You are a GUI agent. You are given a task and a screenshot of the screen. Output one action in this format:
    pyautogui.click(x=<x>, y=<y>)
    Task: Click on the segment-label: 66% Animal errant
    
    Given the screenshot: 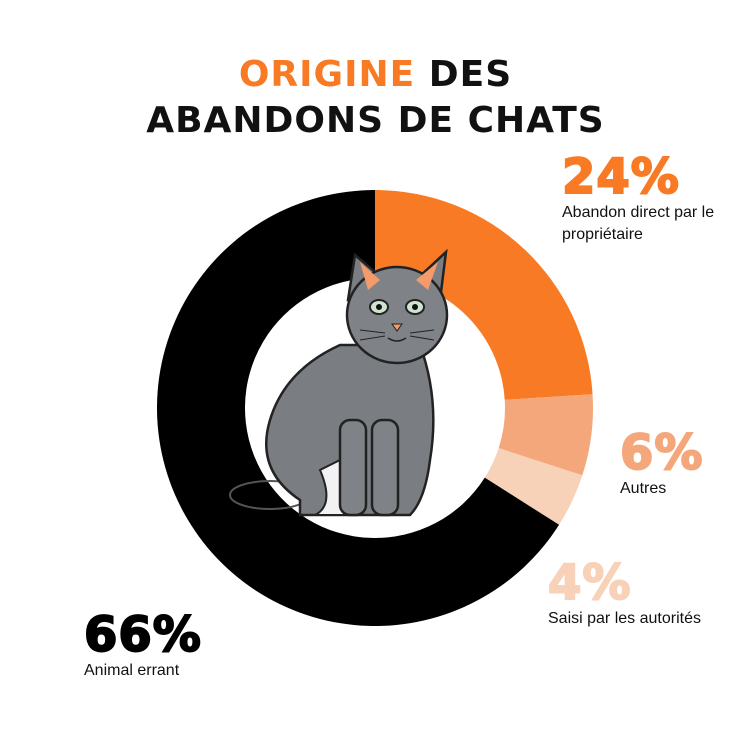 What is the action you would take?
    pyautogui.click(x=171, y=644)
    